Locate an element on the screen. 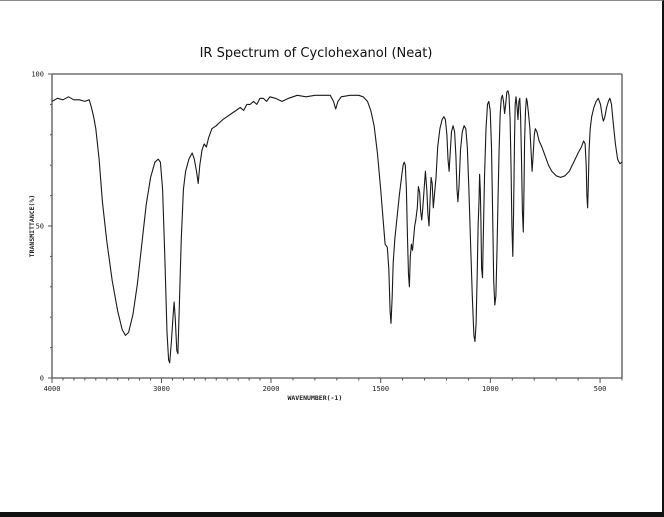 This screenshot has height=517, width=664. x-tick-label: 1000 is located at coordinates (490, 389).